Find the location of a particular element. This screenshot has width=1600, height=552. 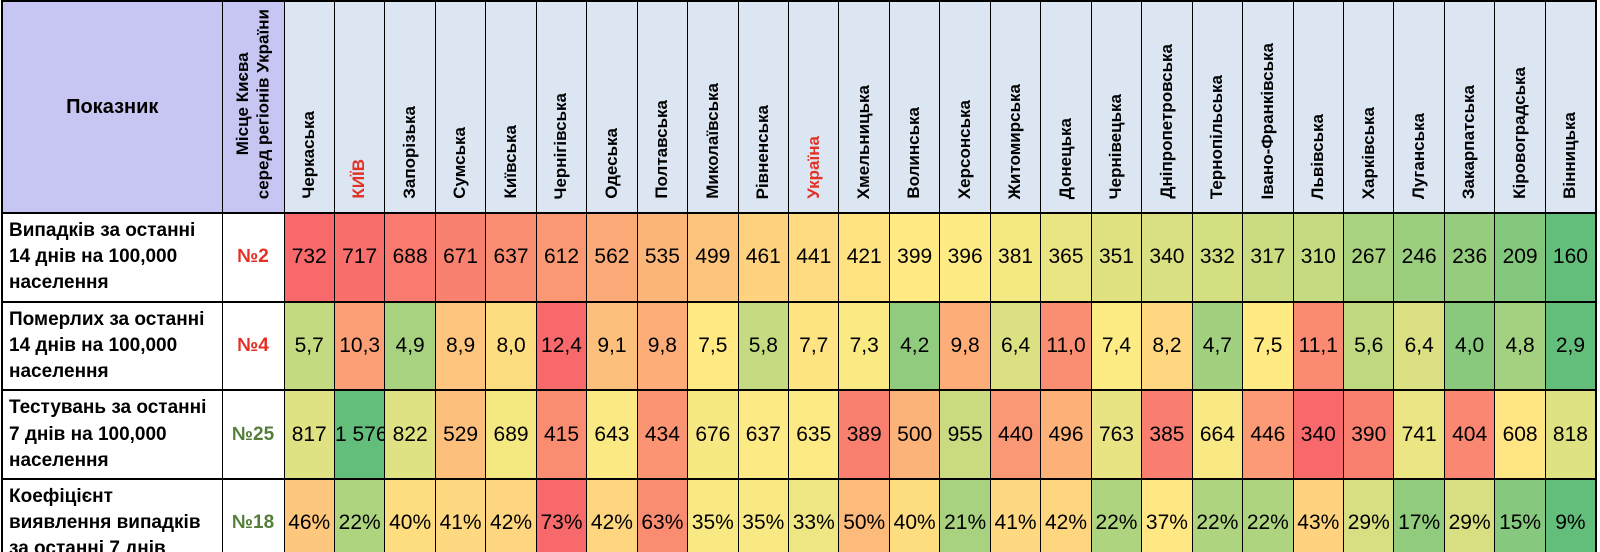

value-cell: 817 is located at coordinates (309, 434).